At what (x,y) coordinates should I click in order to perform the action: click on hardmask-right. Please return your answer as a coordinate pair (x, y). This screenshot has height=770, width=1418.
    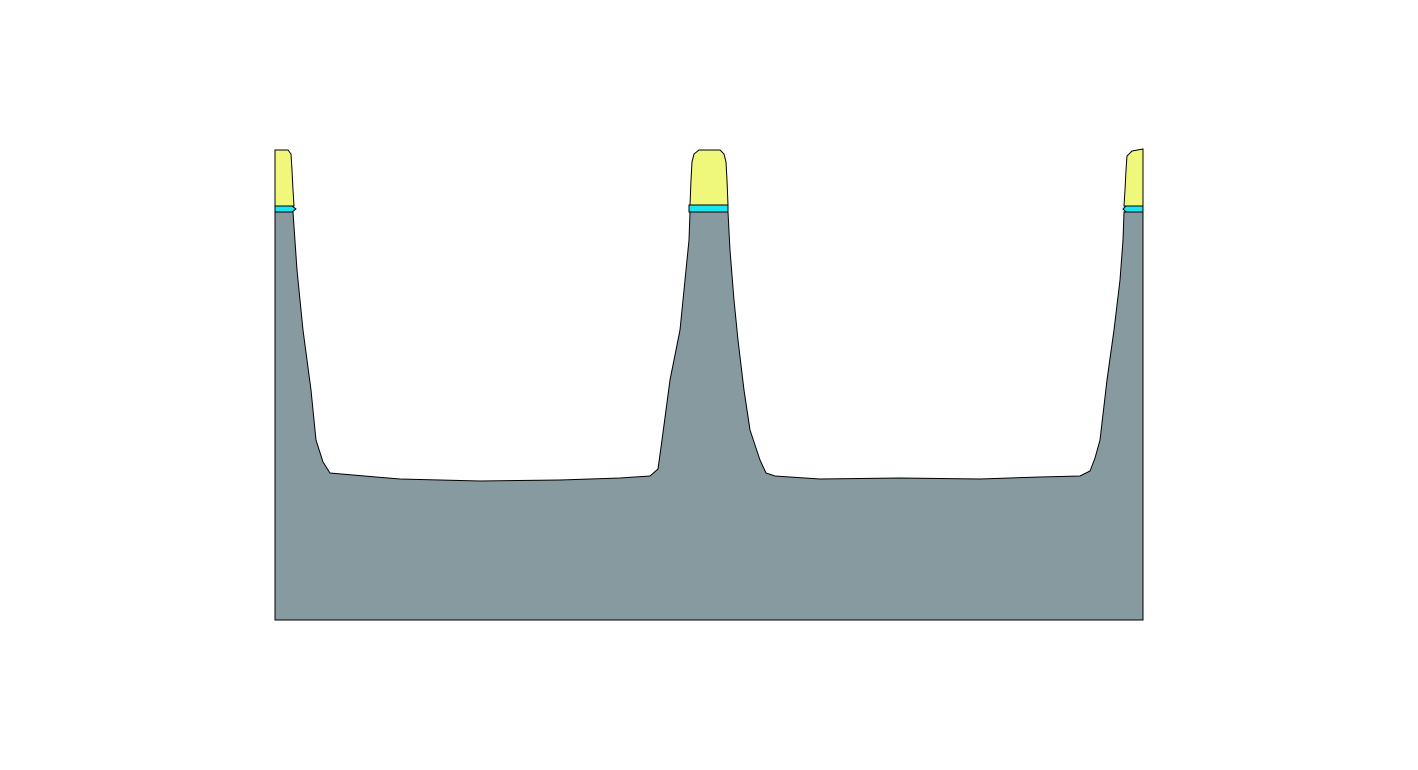
    Looking at the image, I should click on (1133, 177).